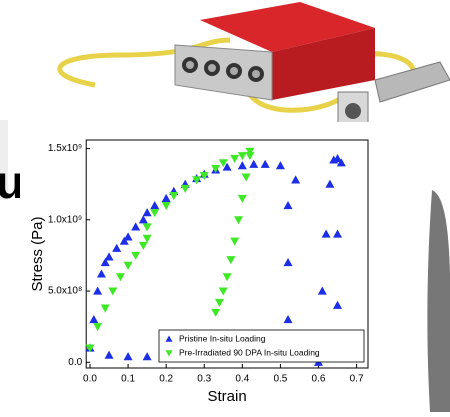 The image size is (450, 417). Describe the element at coordinates (65, 219) in the screenshot. I see `y-tick-label: 1.0x10⁹` at that location.